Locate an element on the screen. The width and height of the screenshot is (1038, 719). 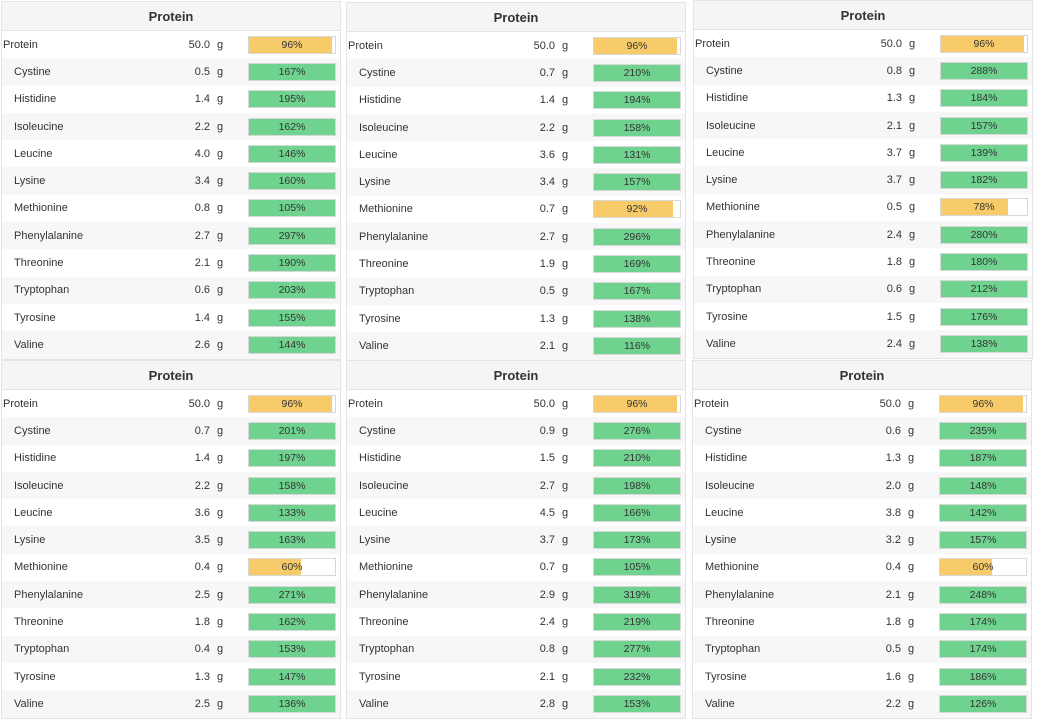
nutrient-amount: 0.5 is located at coordinates (894, 207).